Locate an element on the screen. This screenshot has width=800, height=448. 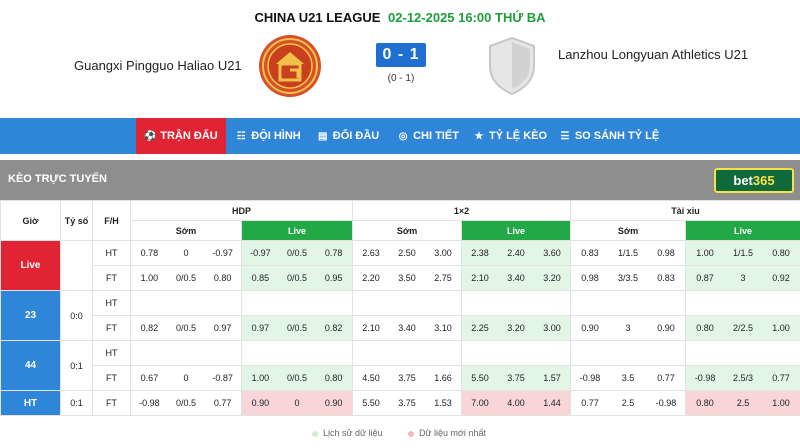
row-time-label: HT is located at coordinates (30, 403).